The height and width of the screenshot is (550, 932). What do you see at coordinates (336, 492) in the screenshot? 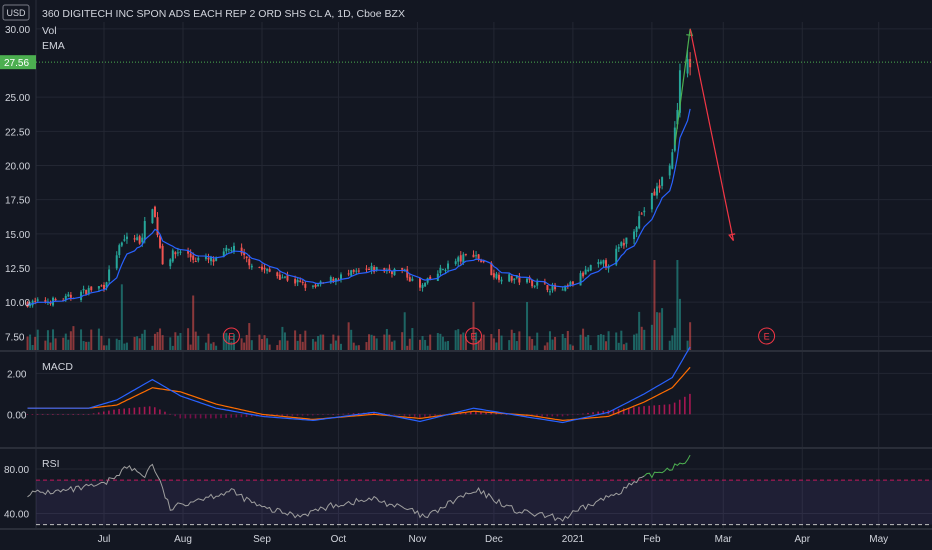
I see `rsi-line` at bounding box center [336, 492].